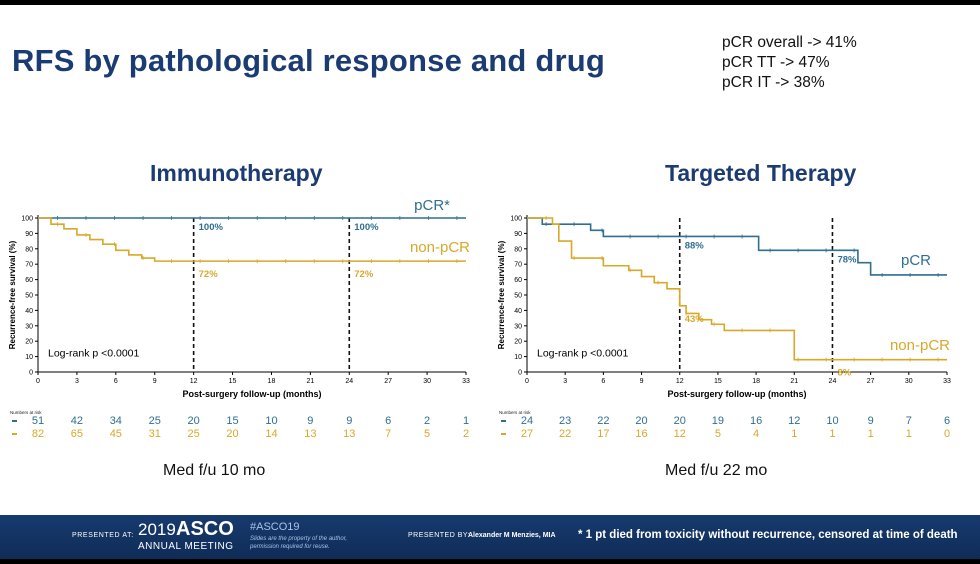  I want to click on at-risk-value-pcr: 2, so click(427, 421).